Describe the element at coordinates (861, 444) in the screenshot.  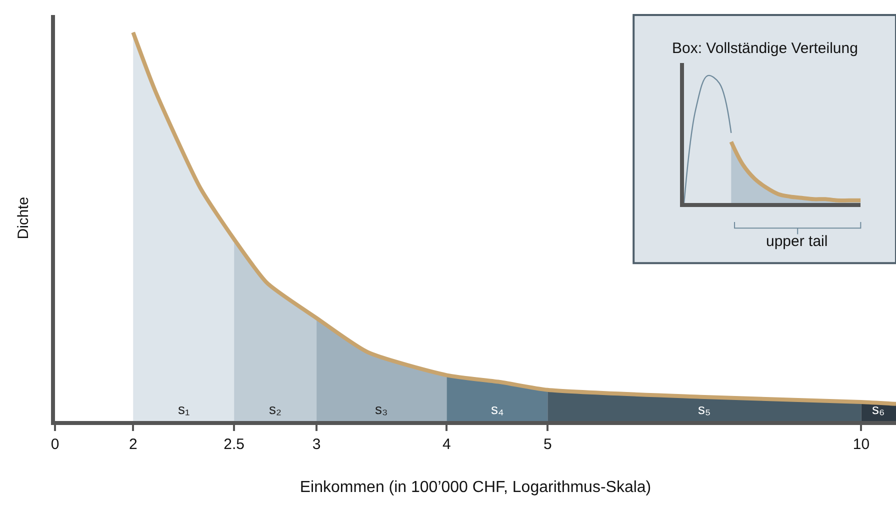
I see `x-tick-label: 10` at that location.